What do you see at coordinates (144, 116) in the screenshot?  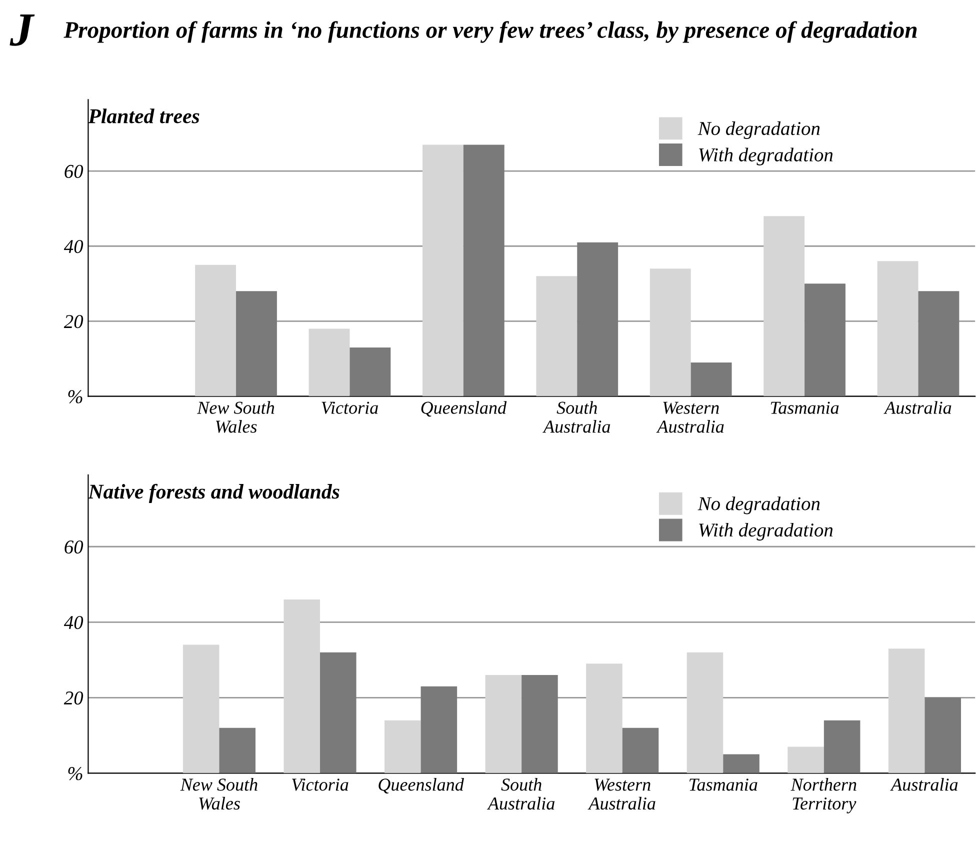 I see `chart-title: Planted trees` at bounding box center [144, 116].